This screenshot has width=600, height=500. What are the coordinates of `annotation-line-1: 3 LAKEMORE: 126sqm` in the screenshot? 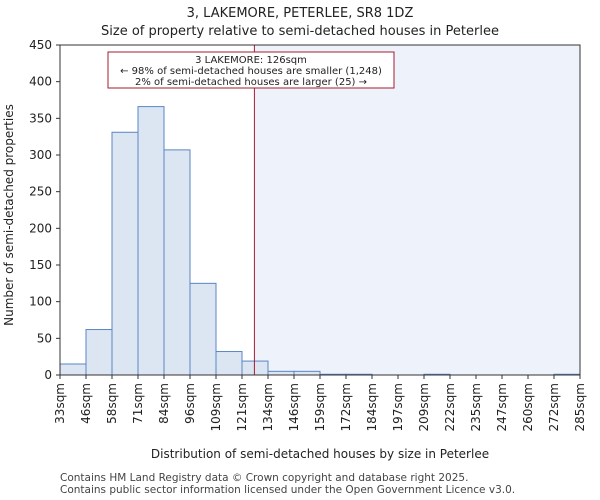 It's located at (251, 60).